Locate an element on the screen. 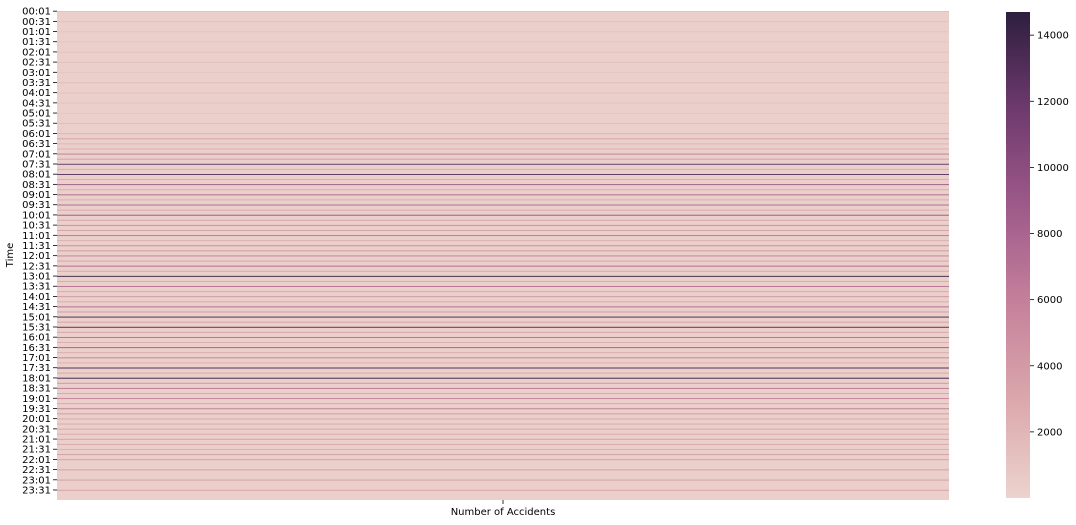 Image resolution: width=1076 pixels, height=525 pixels. colorbar-tick-label: 12000 is located at coordinates (1053, 102).